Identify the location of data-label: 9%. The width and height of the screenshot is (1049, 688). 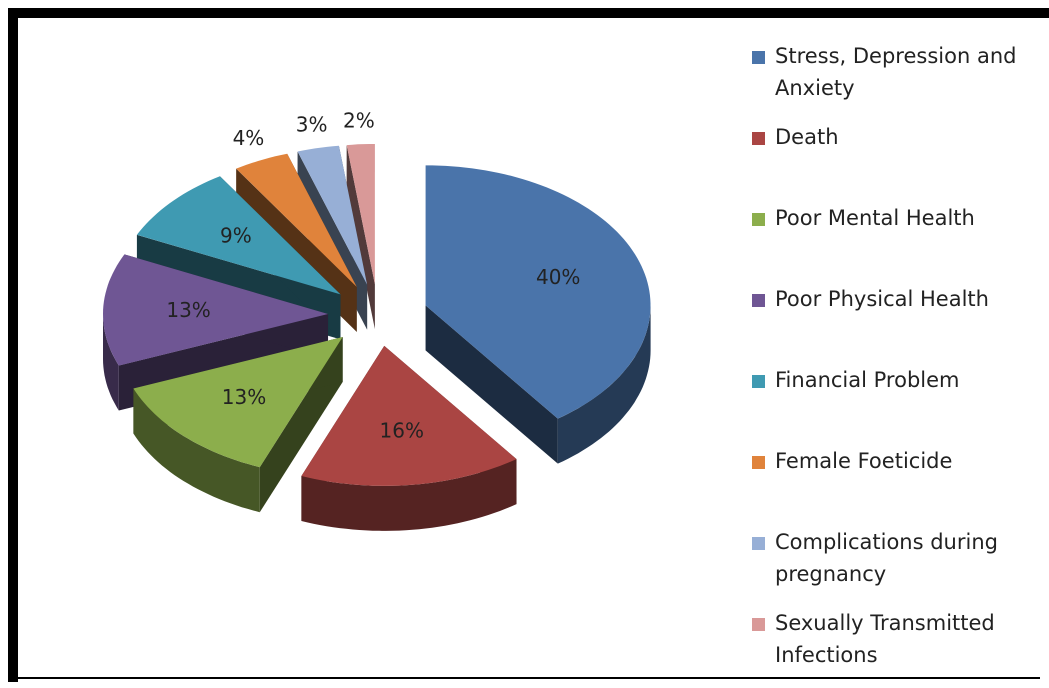
(236, 236).